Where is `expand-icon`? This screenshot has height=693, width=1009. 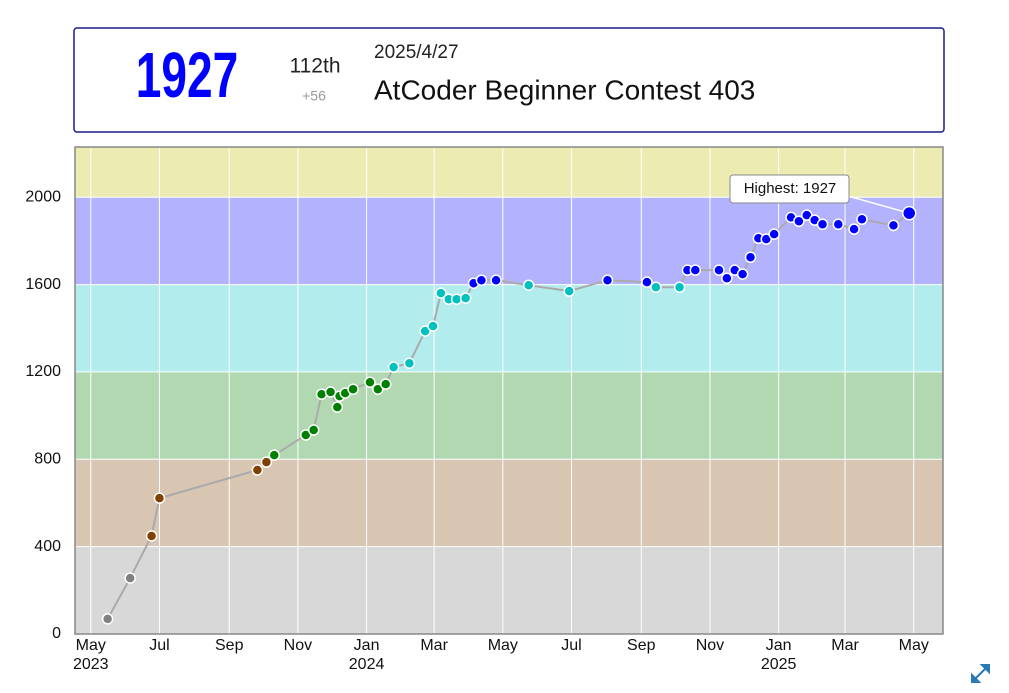
expand-icon is located at coordinates (980, 673).